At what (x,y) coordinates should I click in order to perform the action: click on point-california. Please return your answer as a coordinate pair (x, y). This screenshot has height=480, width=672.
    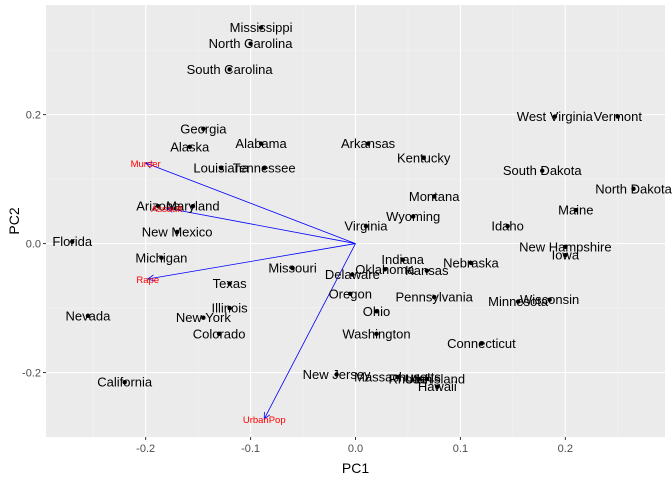
    Looking at the image, I should click on (124, 382).